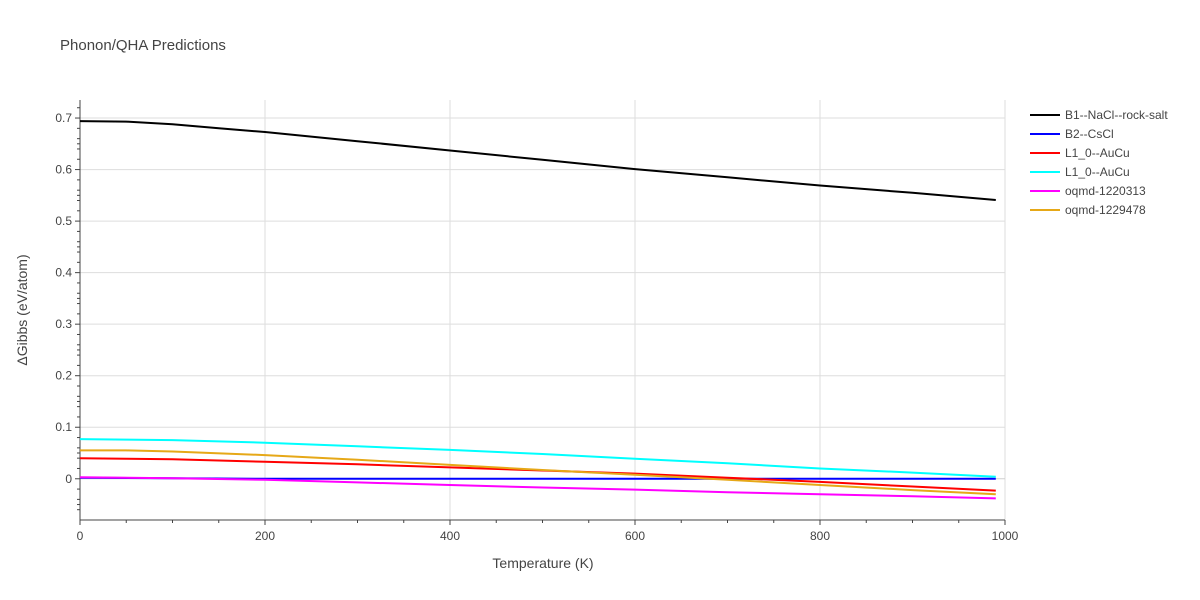 Image resolution: width=1200 pixels, height=600 pixels. Describe the element at coordinates (265, 536) in the screenshot. I see `x-tick-label: 200` at that location.